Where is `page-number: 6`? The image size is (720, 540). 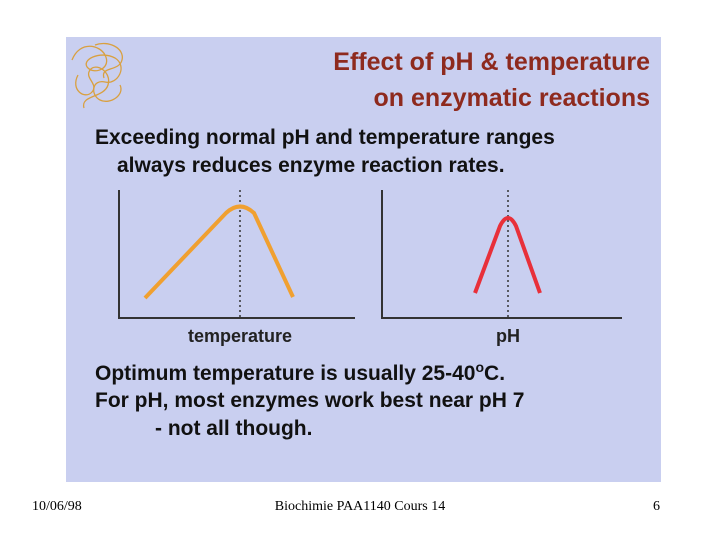
page-number: 6 is located at coordinates (656, 506).